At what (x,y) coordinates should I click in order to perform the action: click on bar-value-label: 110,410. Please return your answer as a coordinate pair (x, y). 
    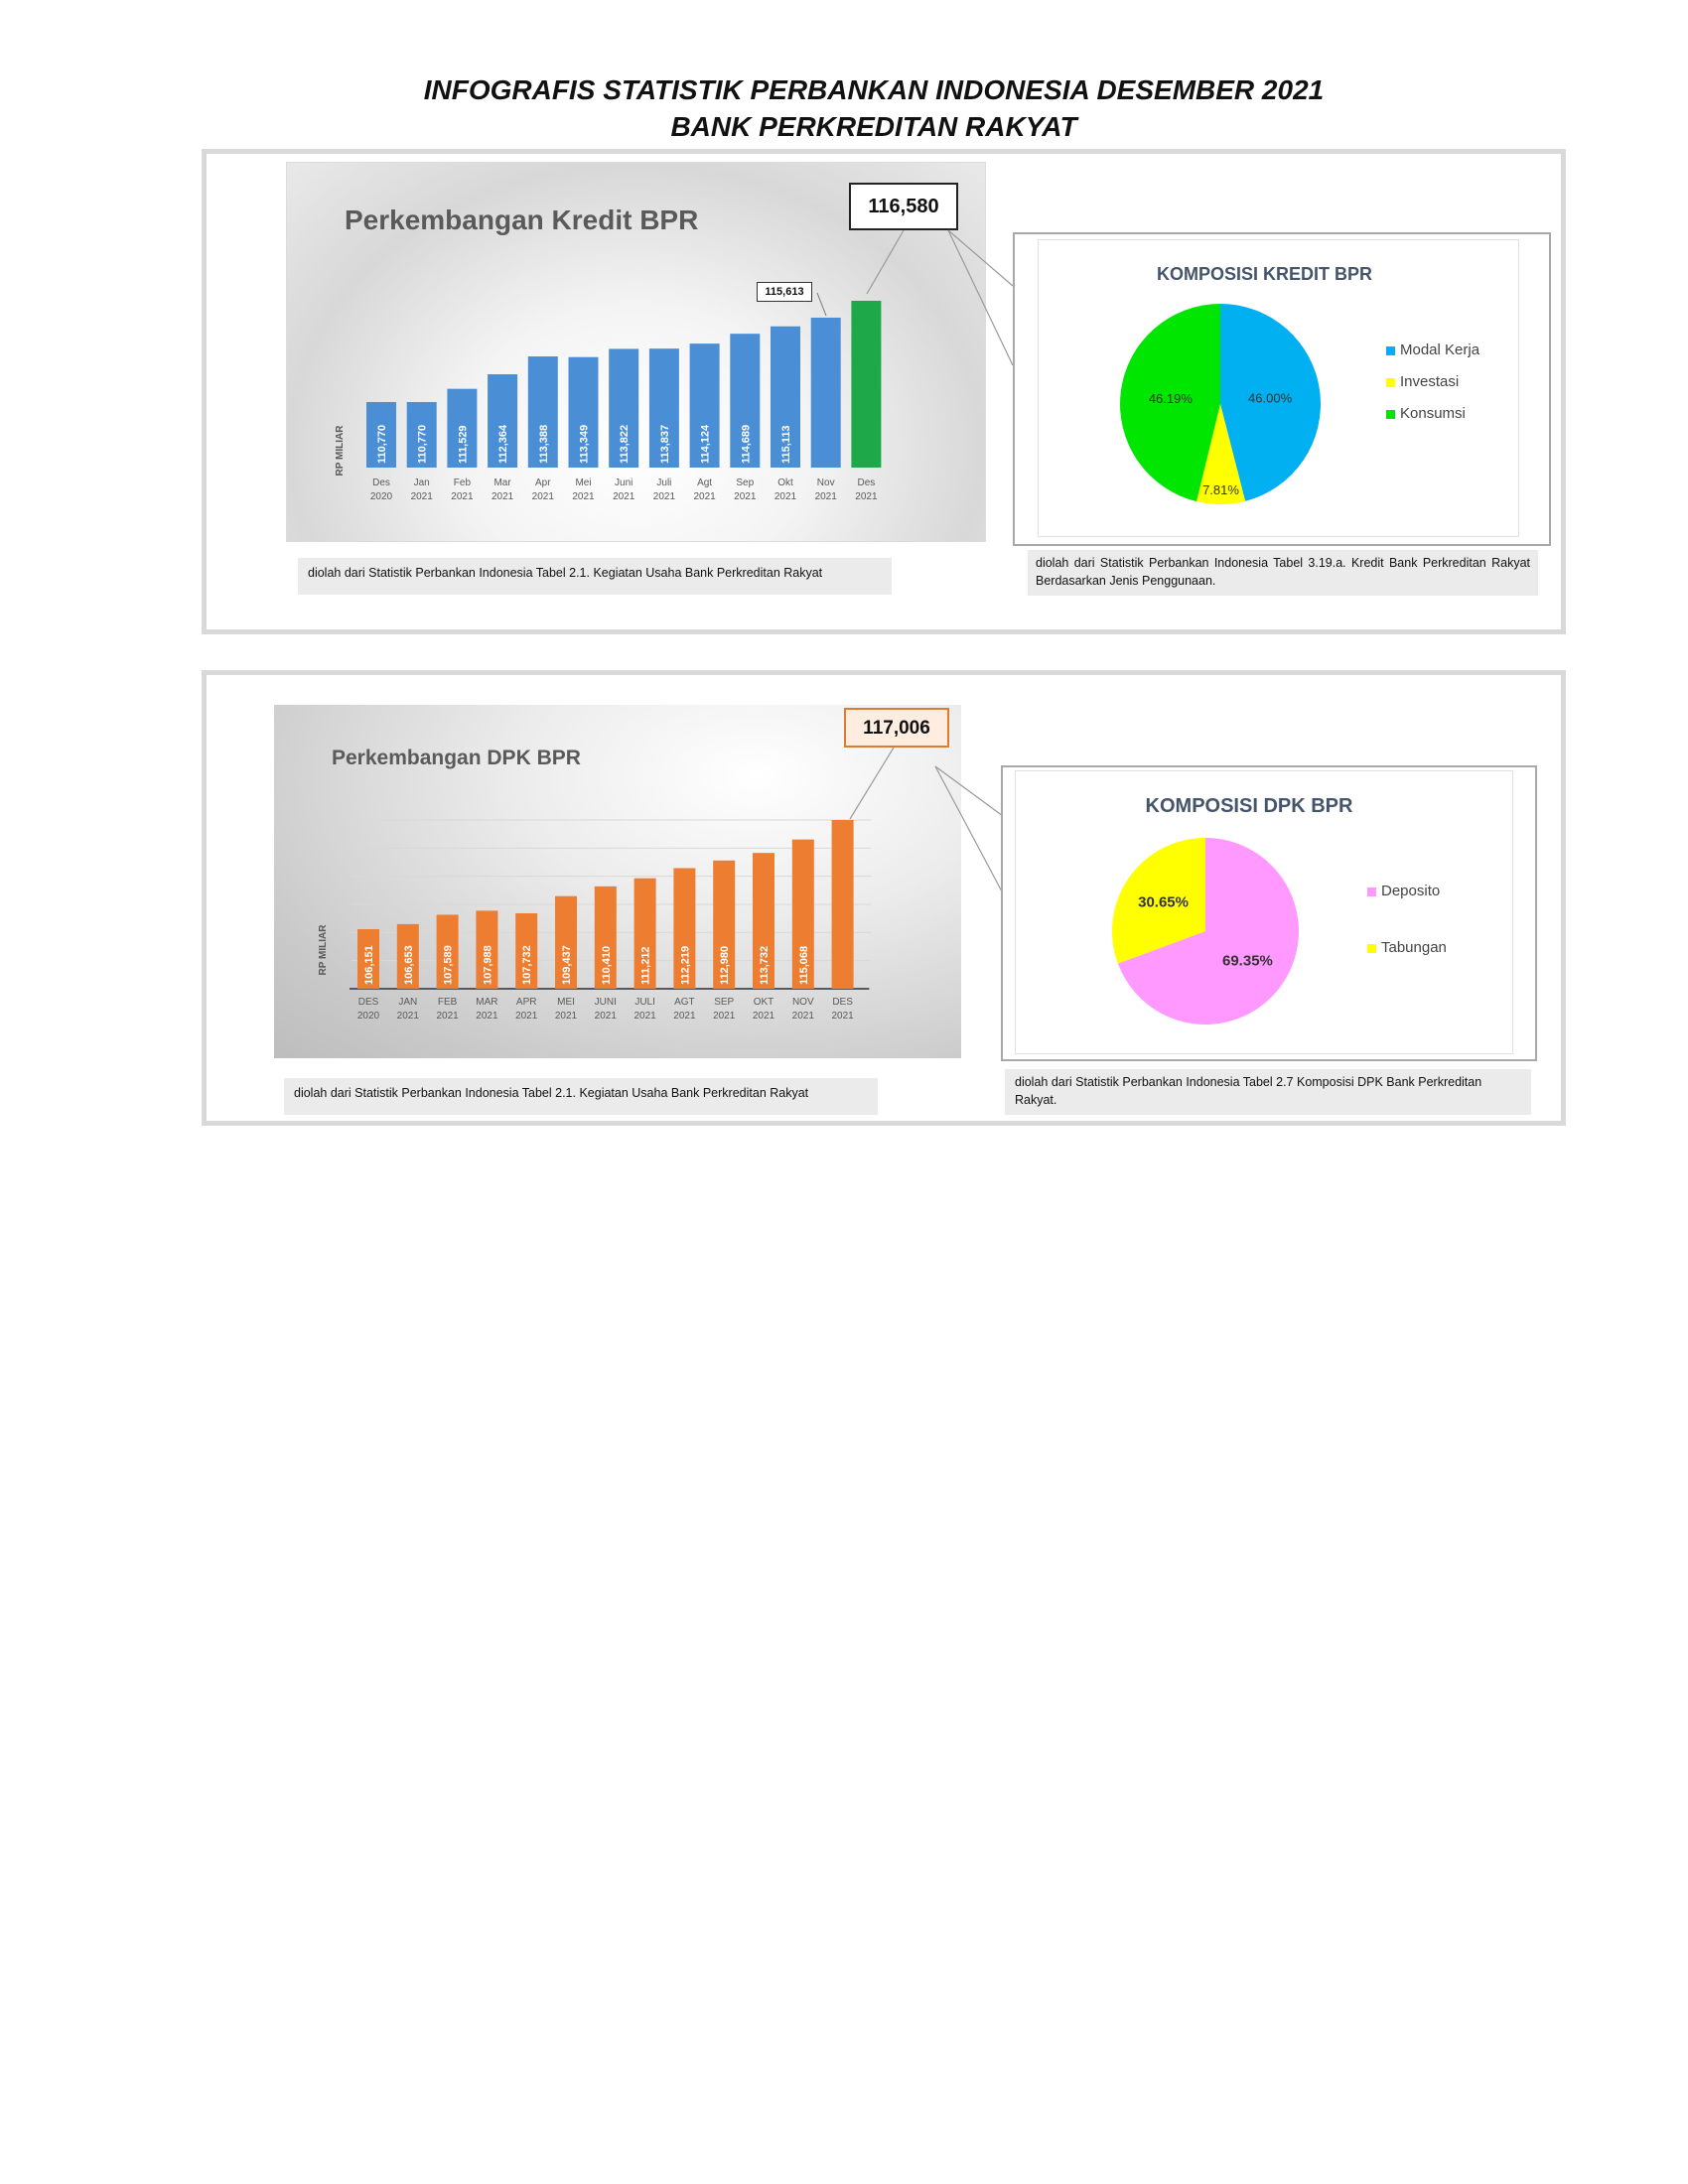
    Looking at the image, I should click on (607, 965).